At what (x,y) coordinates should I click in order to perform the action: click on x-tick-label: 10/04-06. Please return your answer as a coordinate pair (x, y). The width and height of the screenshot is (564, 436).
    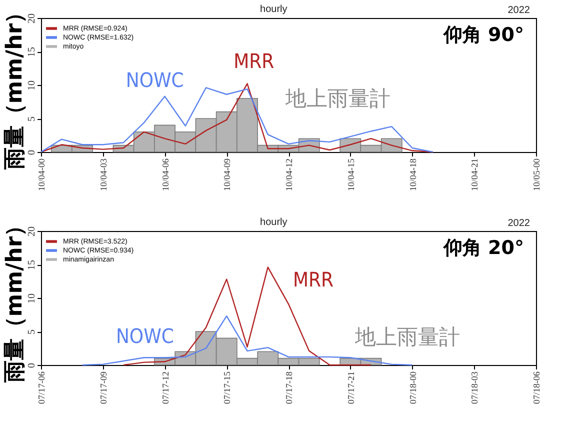
    Looking at the image, I should click on (165, 174).